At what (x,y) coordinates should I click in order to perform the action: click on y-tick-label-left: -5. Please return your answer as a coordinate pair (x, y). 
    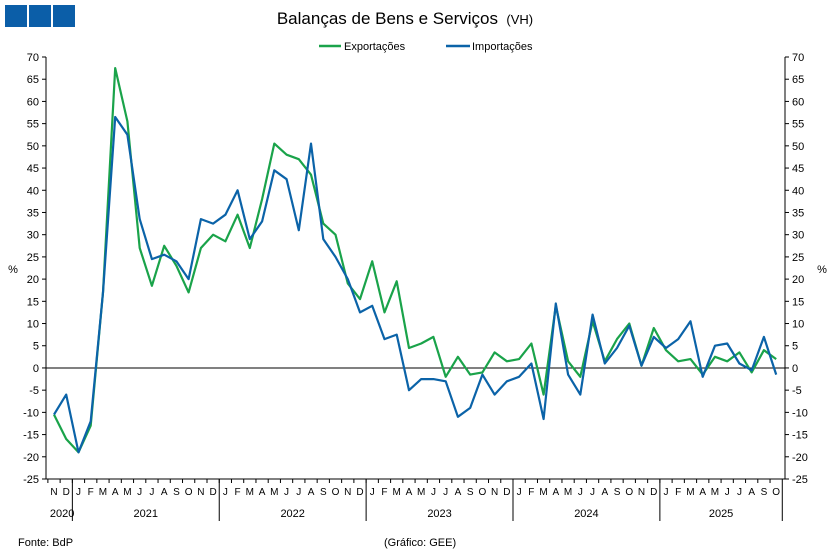
    Looking at the image, I should click on (34, 391).